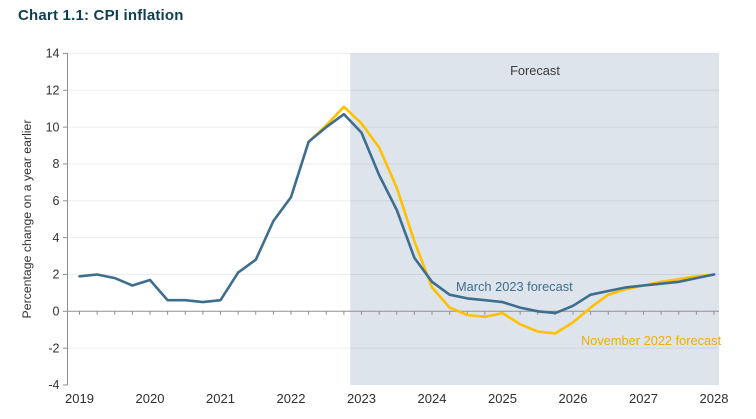 This screenshot has height=419, width=756. What do you see at coordinates (53, 348) in the screenshot?
I see `y-tick-label: -2` at bounding box center [53, 348].